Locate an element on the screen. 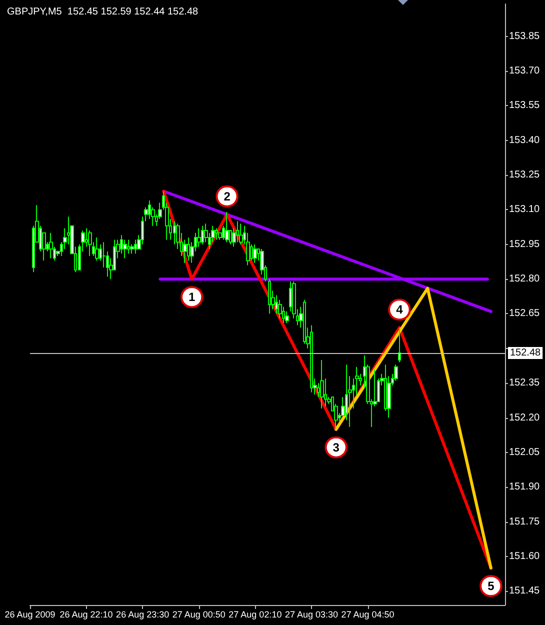 The width and height of the screenshot is (545, 625). x-tick-label: 27 Aug 02:10 is located at coordinates (255, 615).